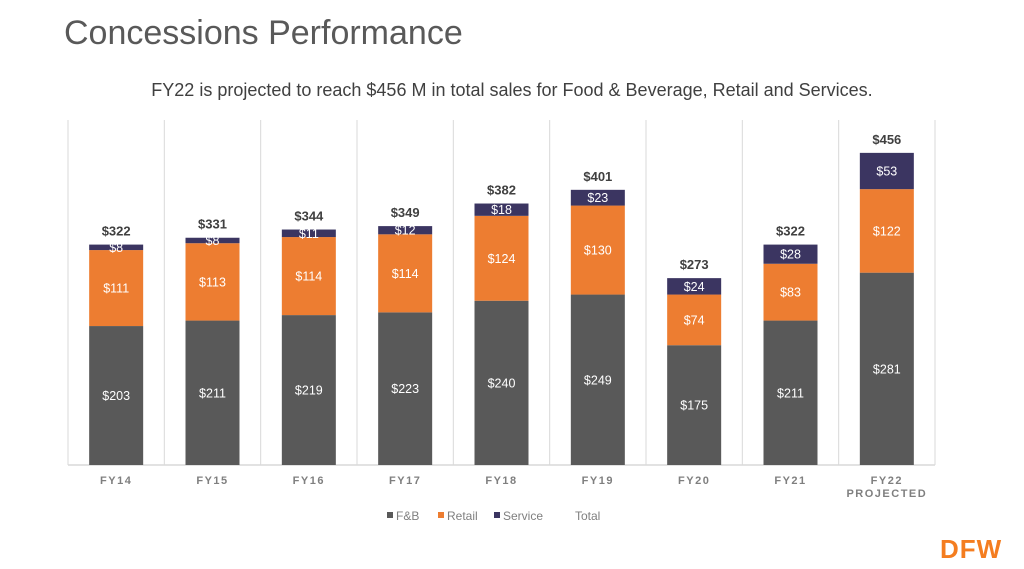 The height and width of the screenshot is (569, 1024). Describe the element at coordinates (694, 264) in the screenshot. I see `total-label: $273` at that location.